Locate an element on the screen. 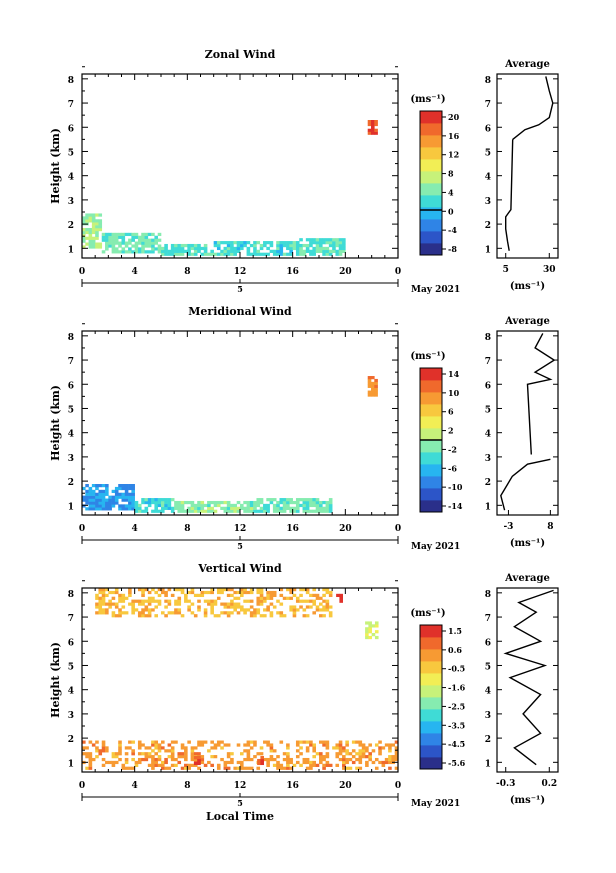 This screenshot has height=873, width=616. colorbar-tick-label: 16 is located at coordinates (454, 136).